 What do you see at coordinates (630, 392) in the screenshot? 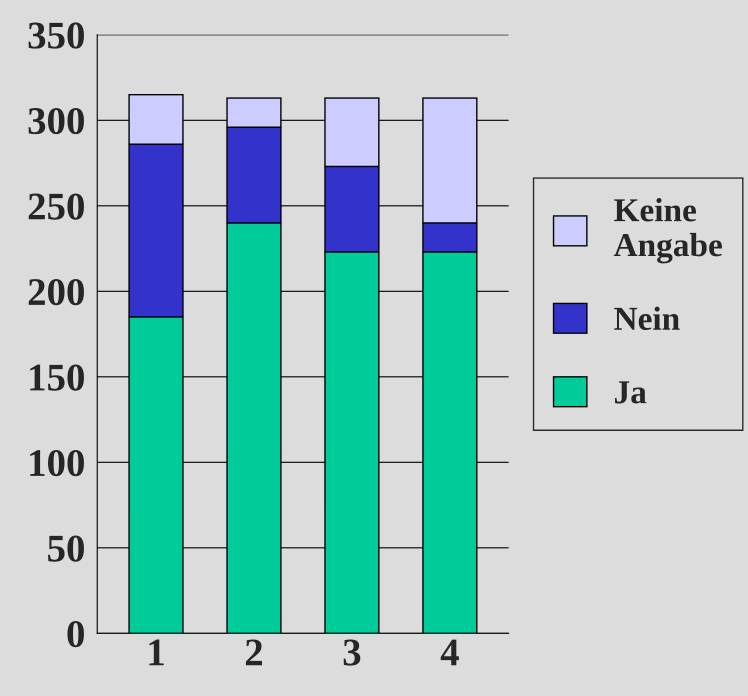
I see `legend-label: Ja` at bounding box center [630, 392].